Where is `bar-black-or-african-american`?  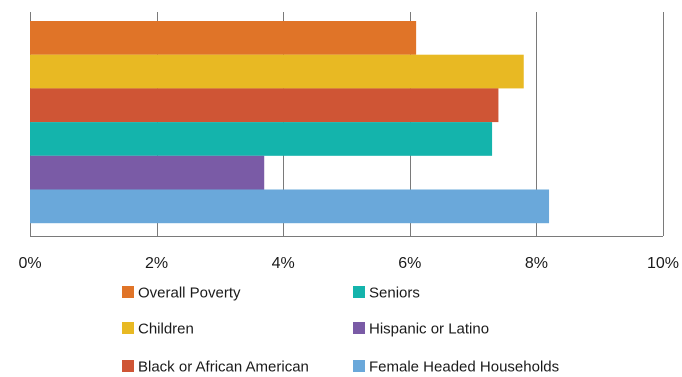 bar-black-or-african-american is located at coordinates (264, 105).